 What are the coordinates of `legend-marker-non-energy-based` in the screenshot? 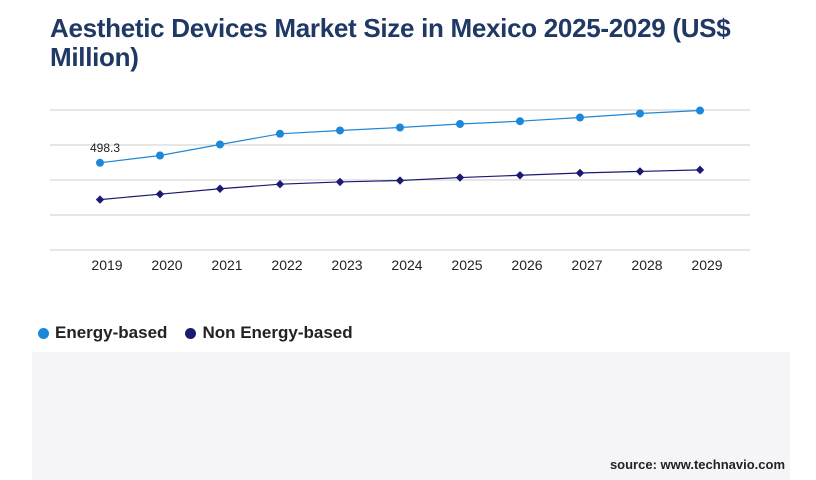 It's located at (191, 333).